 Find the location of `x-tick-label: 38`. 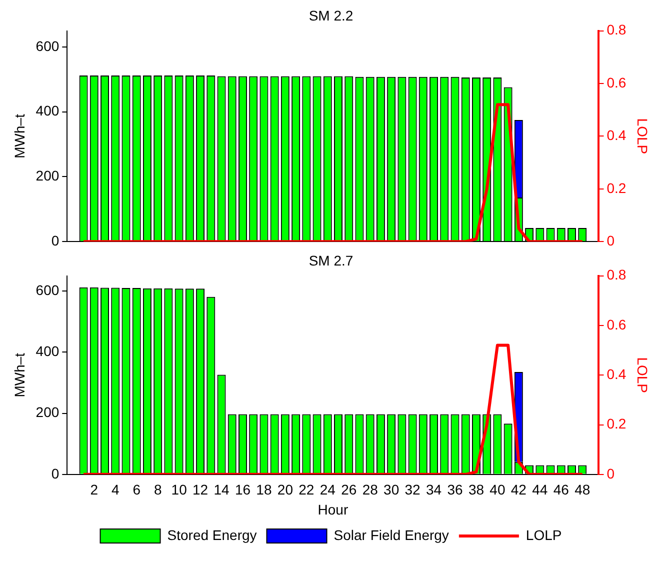

x-tick-label: 38 is located at coordinates (476, 490).